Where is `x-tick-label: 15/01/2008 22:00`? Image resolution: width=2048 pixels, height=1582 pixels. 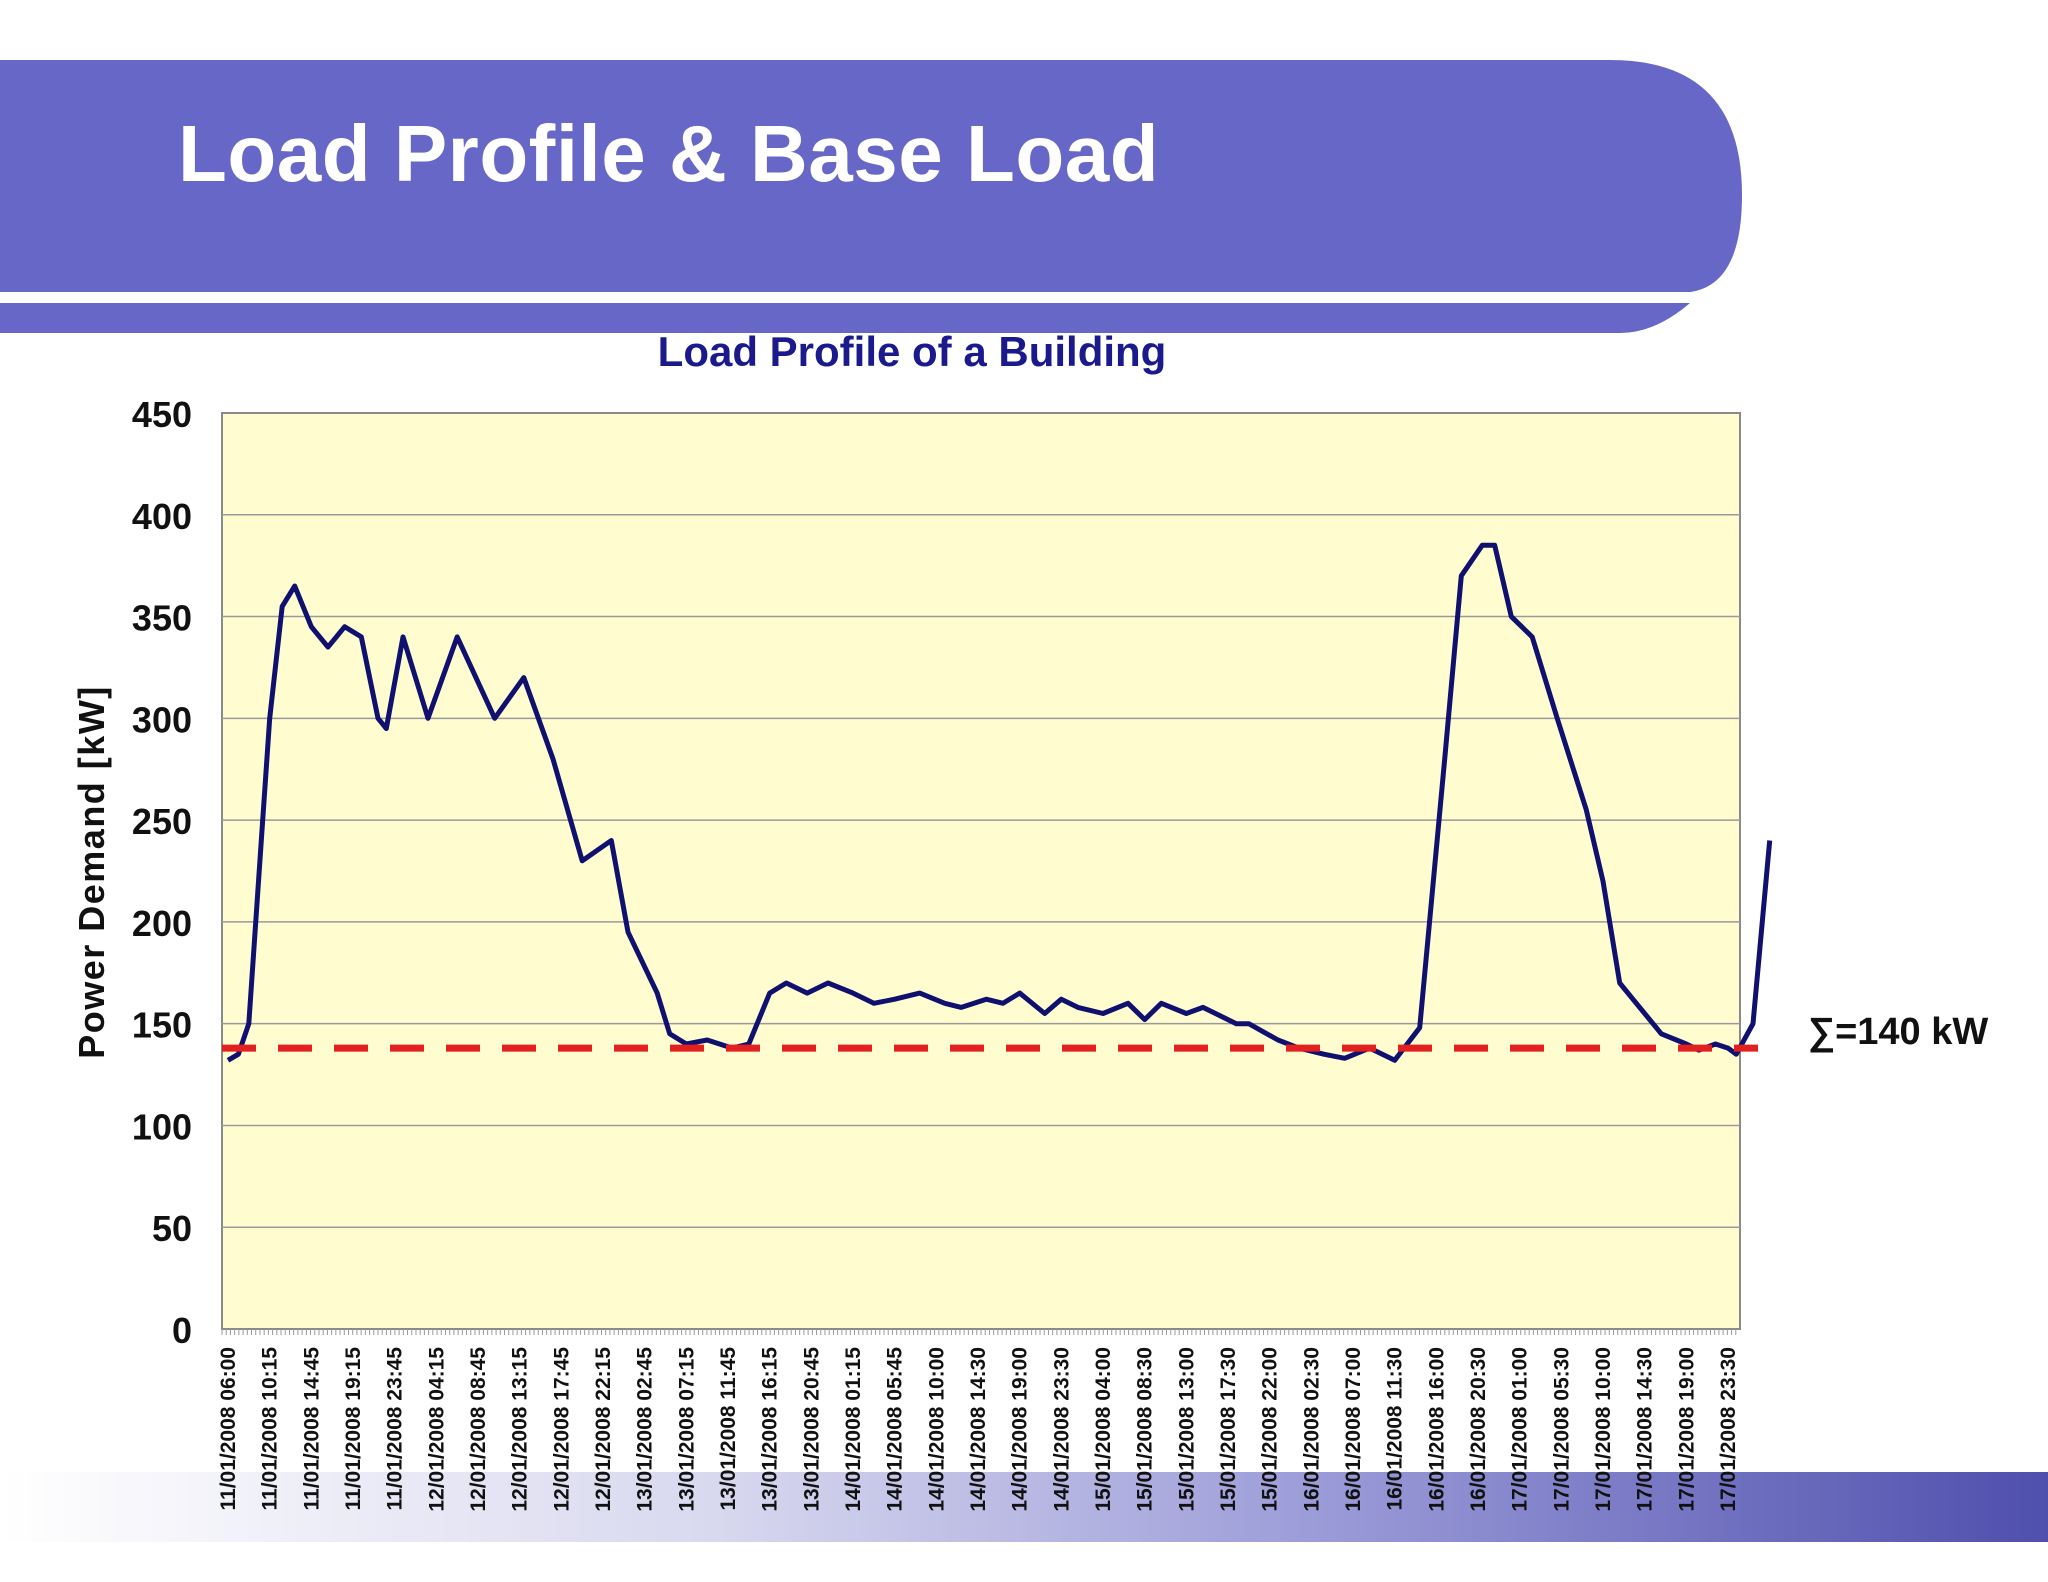 x-tick-label: 15/01/2008 22:00 is located at coordinates (1270, 1429).